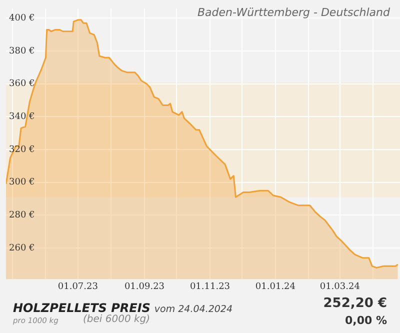 Image resolution: width=400 pixels, height=333 pixels. Describe the element at coordinates (116, 319) in the screenshot. I see `text: (bei 6000 kg)` at that location.